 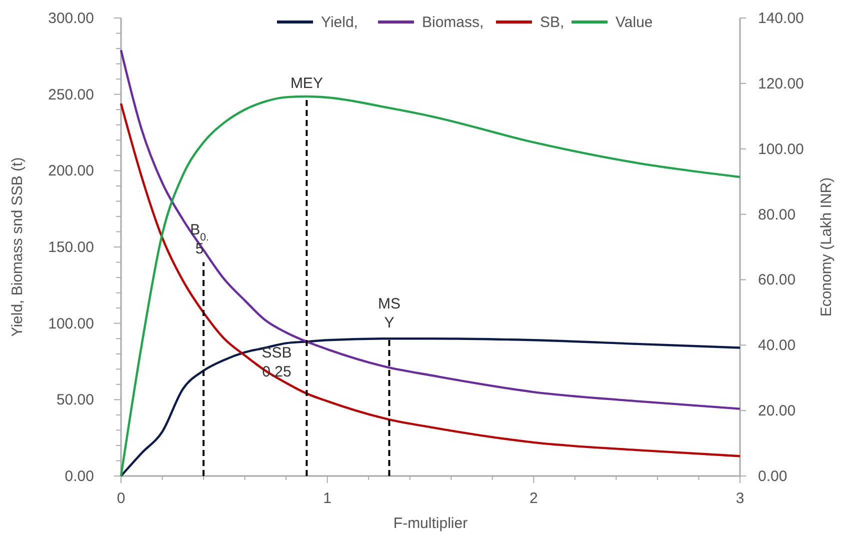 I want to click on y-tick-label: 50.00, so click(x=75, y=400).